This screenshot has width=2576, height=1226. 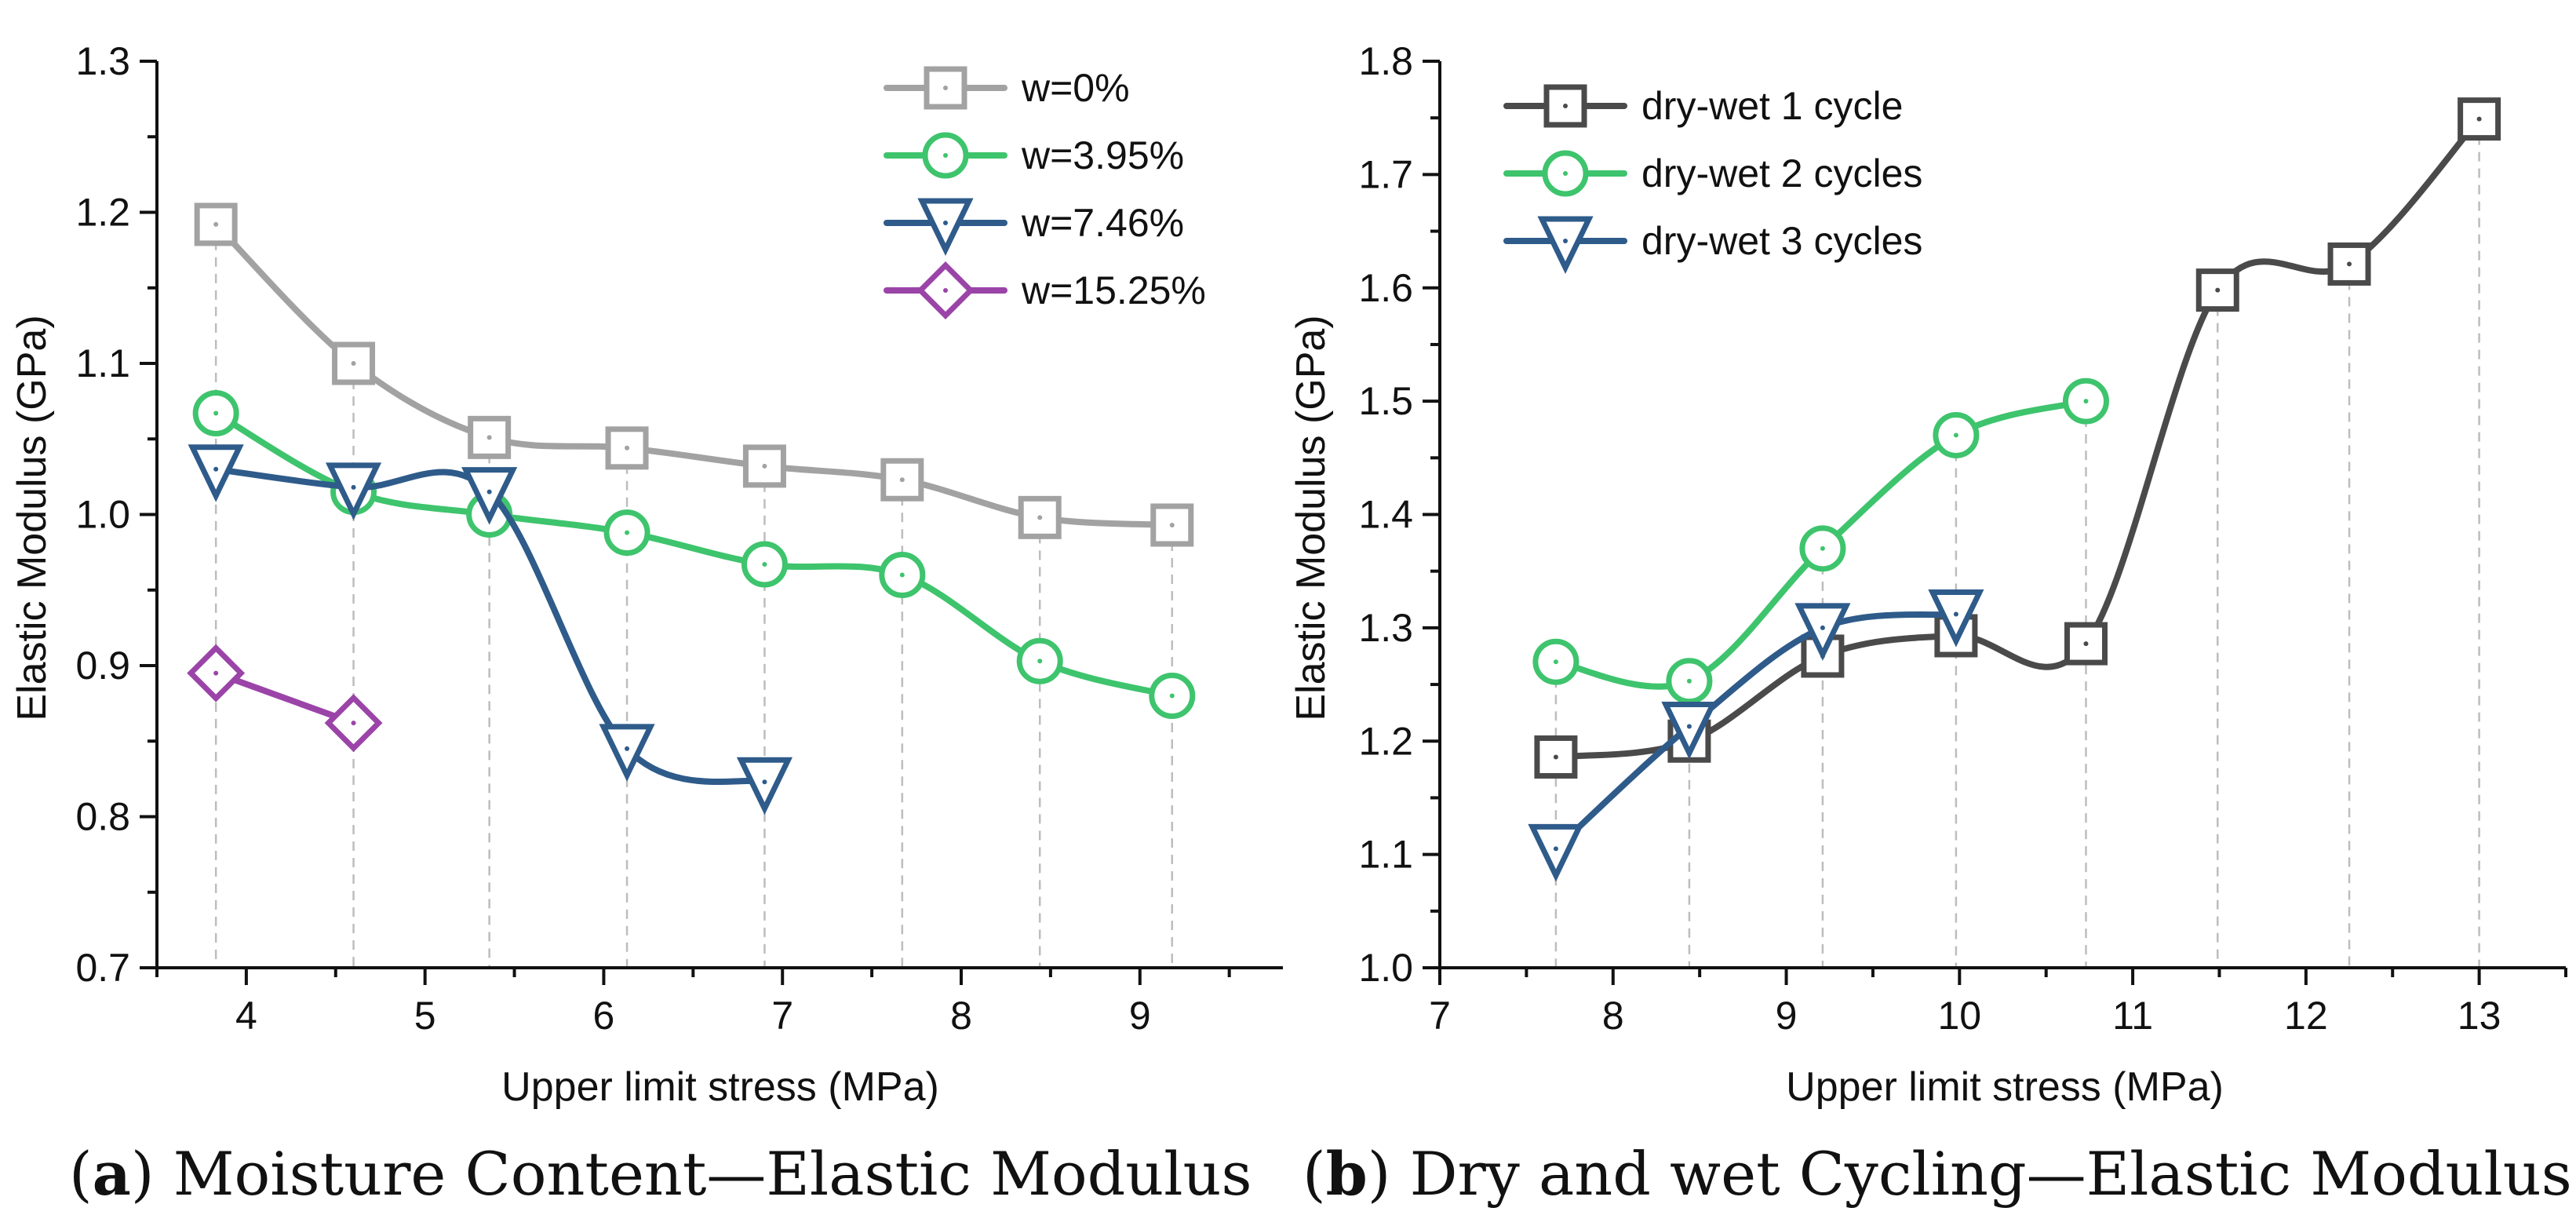 I want to click on panel-a-legend-label: w=0%, so click(x=1075, y=88).